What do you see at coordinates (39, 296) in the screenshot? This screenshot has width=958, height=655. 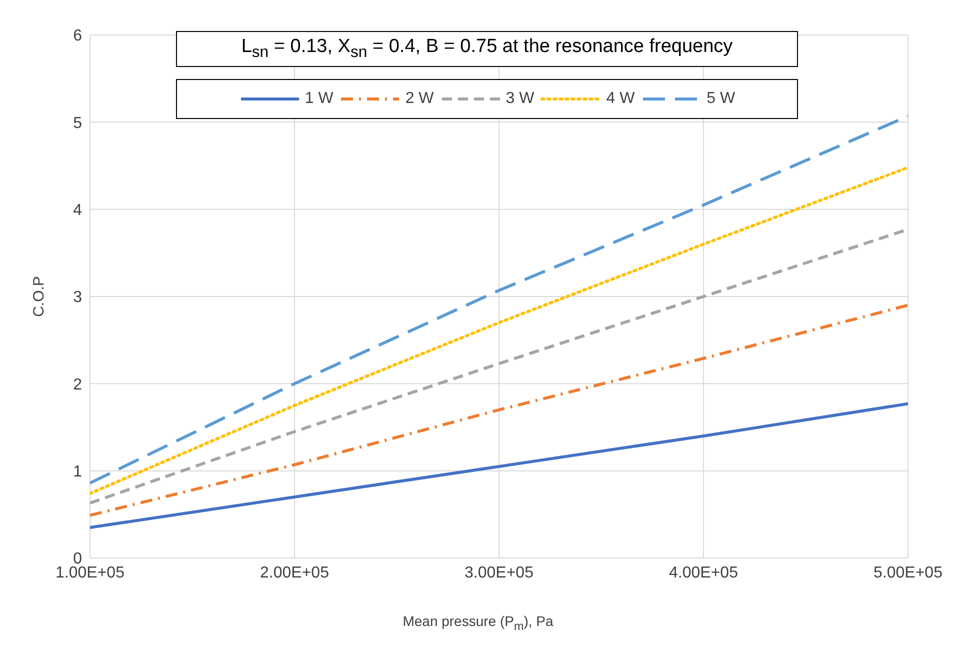 I see `y-axis-title: C.O.P` at bounding box center [39, 296].